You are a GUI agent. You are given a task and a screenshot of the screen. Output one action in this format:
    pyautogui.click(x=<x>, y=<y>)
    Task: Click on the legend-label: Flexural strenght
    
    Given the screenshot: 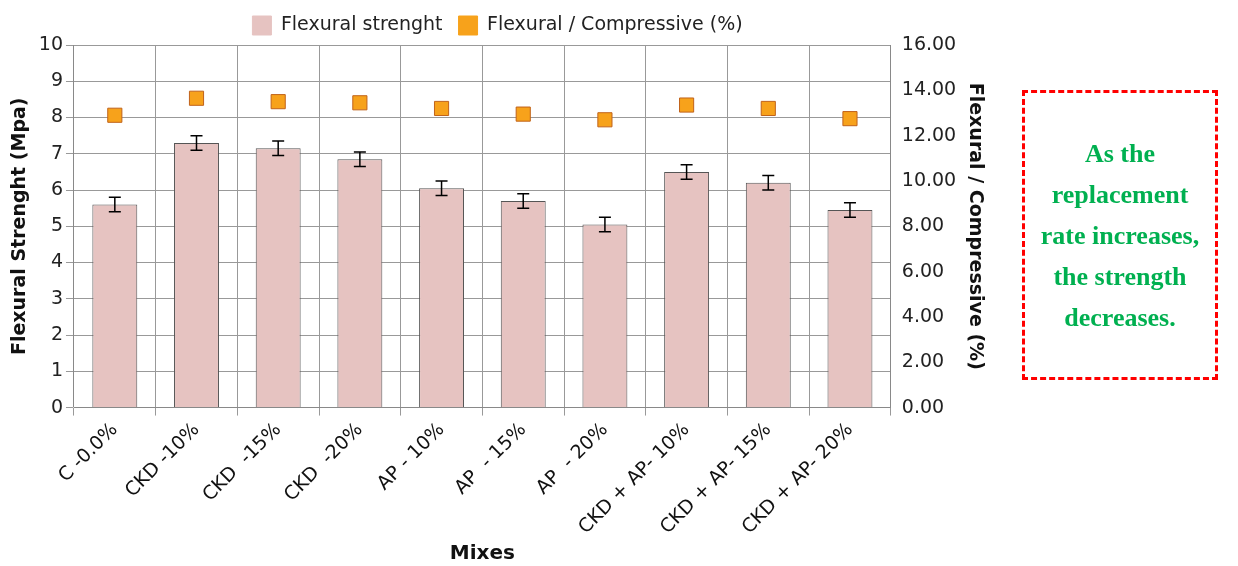 What is the action you would take?
    pyautogui.click(x=361, y=23)
    